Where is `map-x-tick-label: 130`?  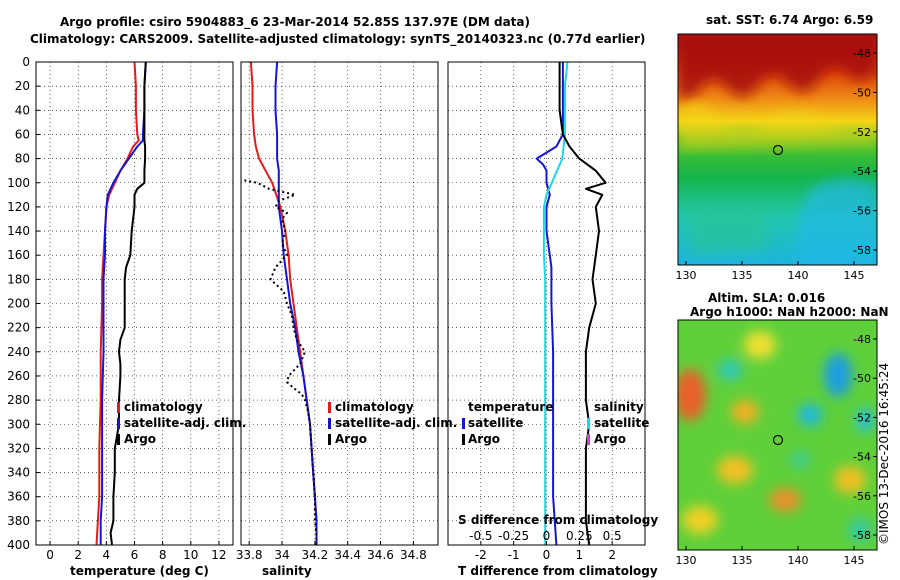 map-x-tick-label: 130 is located at coordinates (686, 275).